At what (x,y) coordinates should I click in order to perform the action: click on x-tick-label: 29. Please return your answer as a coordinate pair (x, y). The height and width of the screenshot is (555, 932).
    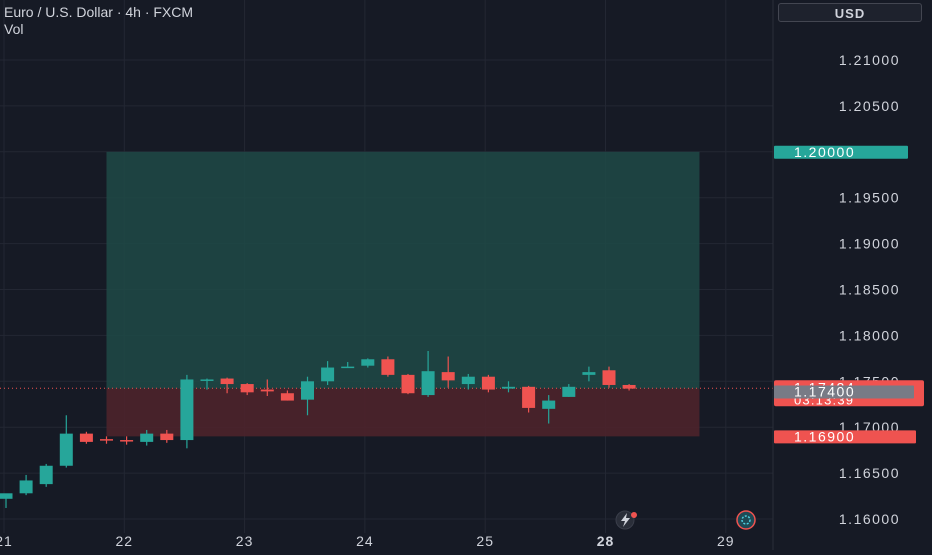
    Looking at the image, I should click on (726, 541).